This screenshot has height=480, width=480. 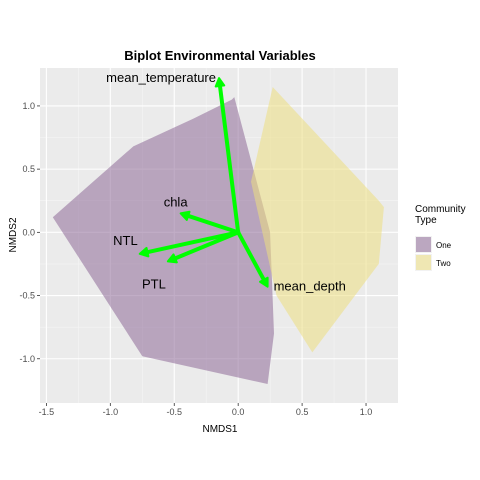 What do you see at coordinates (28, 106) in the screenshot?
I see `y-tick-label: 1.0` at bounding box center [28, 106].